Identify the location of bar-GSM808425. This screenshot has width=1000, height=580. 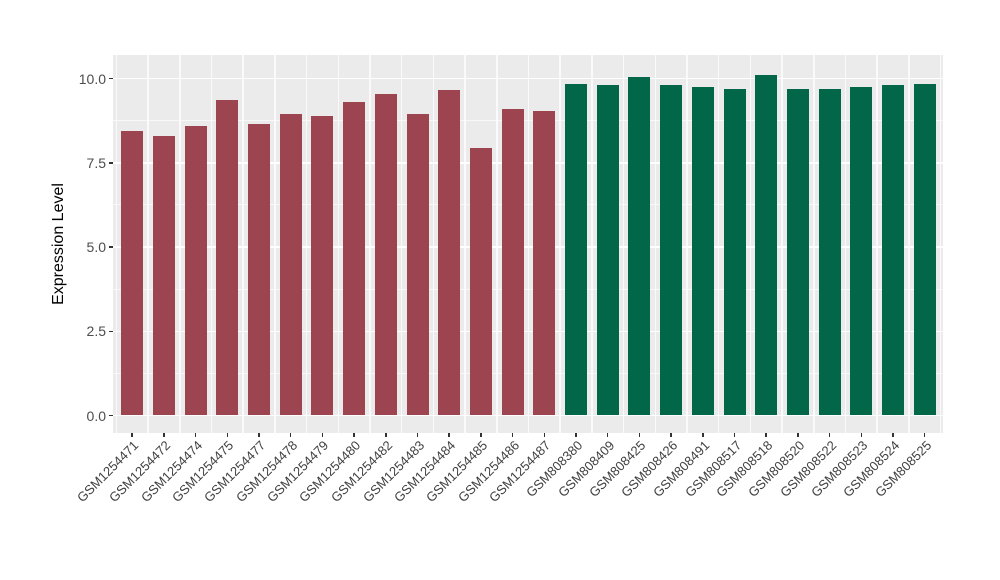
(639, 246).